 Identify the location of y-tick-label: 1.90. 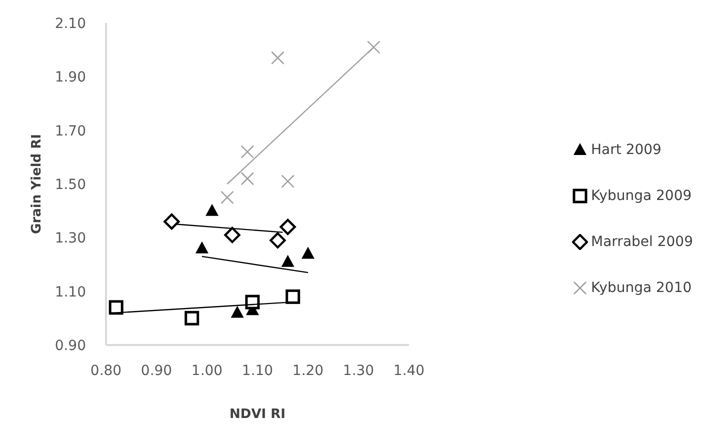
(70, 78).